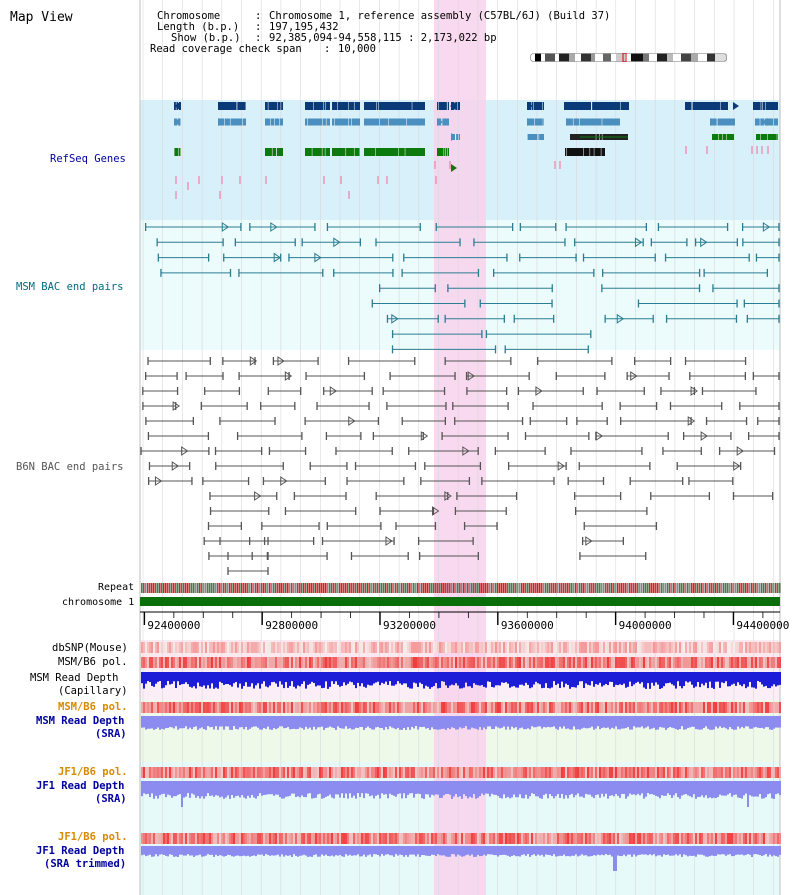 Image resolution: width=800 pixels, height=895 pixels. Describe the element at coordinates (543, 272) in the screenshot. I see `msm-bac-pair` at that location.